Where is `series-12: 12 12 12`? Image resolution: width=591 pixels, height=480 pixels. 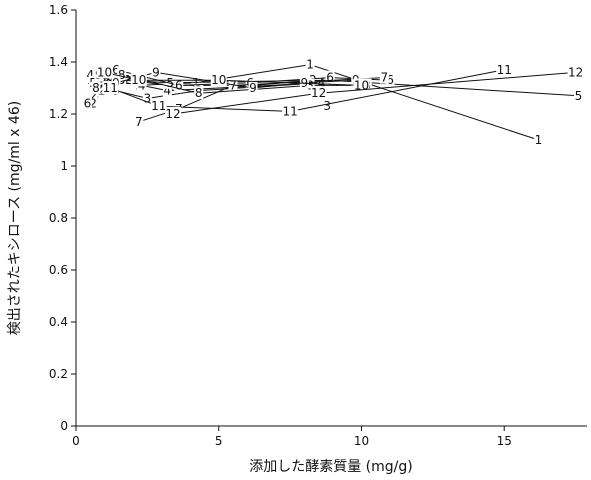 series-12: 12 12 12 is located at coordinates (374, 93).